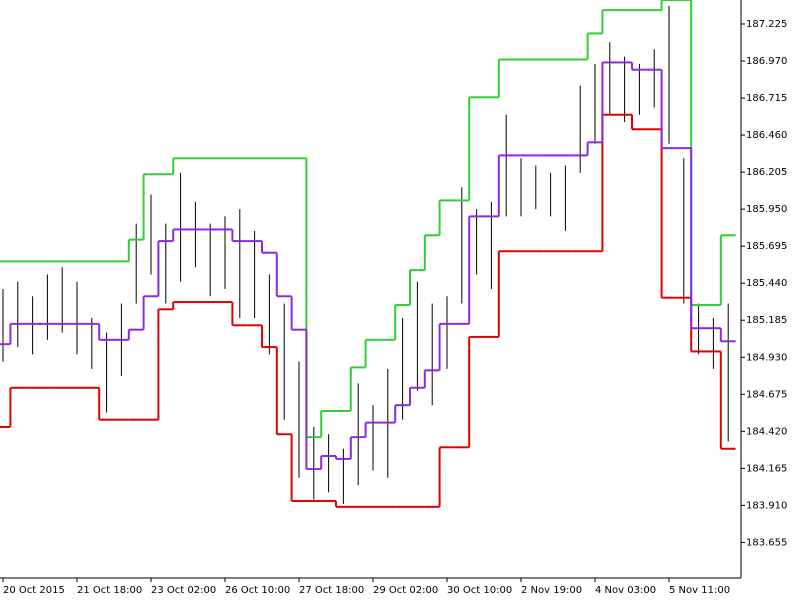 This screenshot has width=800, height=600. What do you see at coordinates (766, 61) in the screenshot?
I see `y-tick-label: 186.970` at bounding box center [766, 61].